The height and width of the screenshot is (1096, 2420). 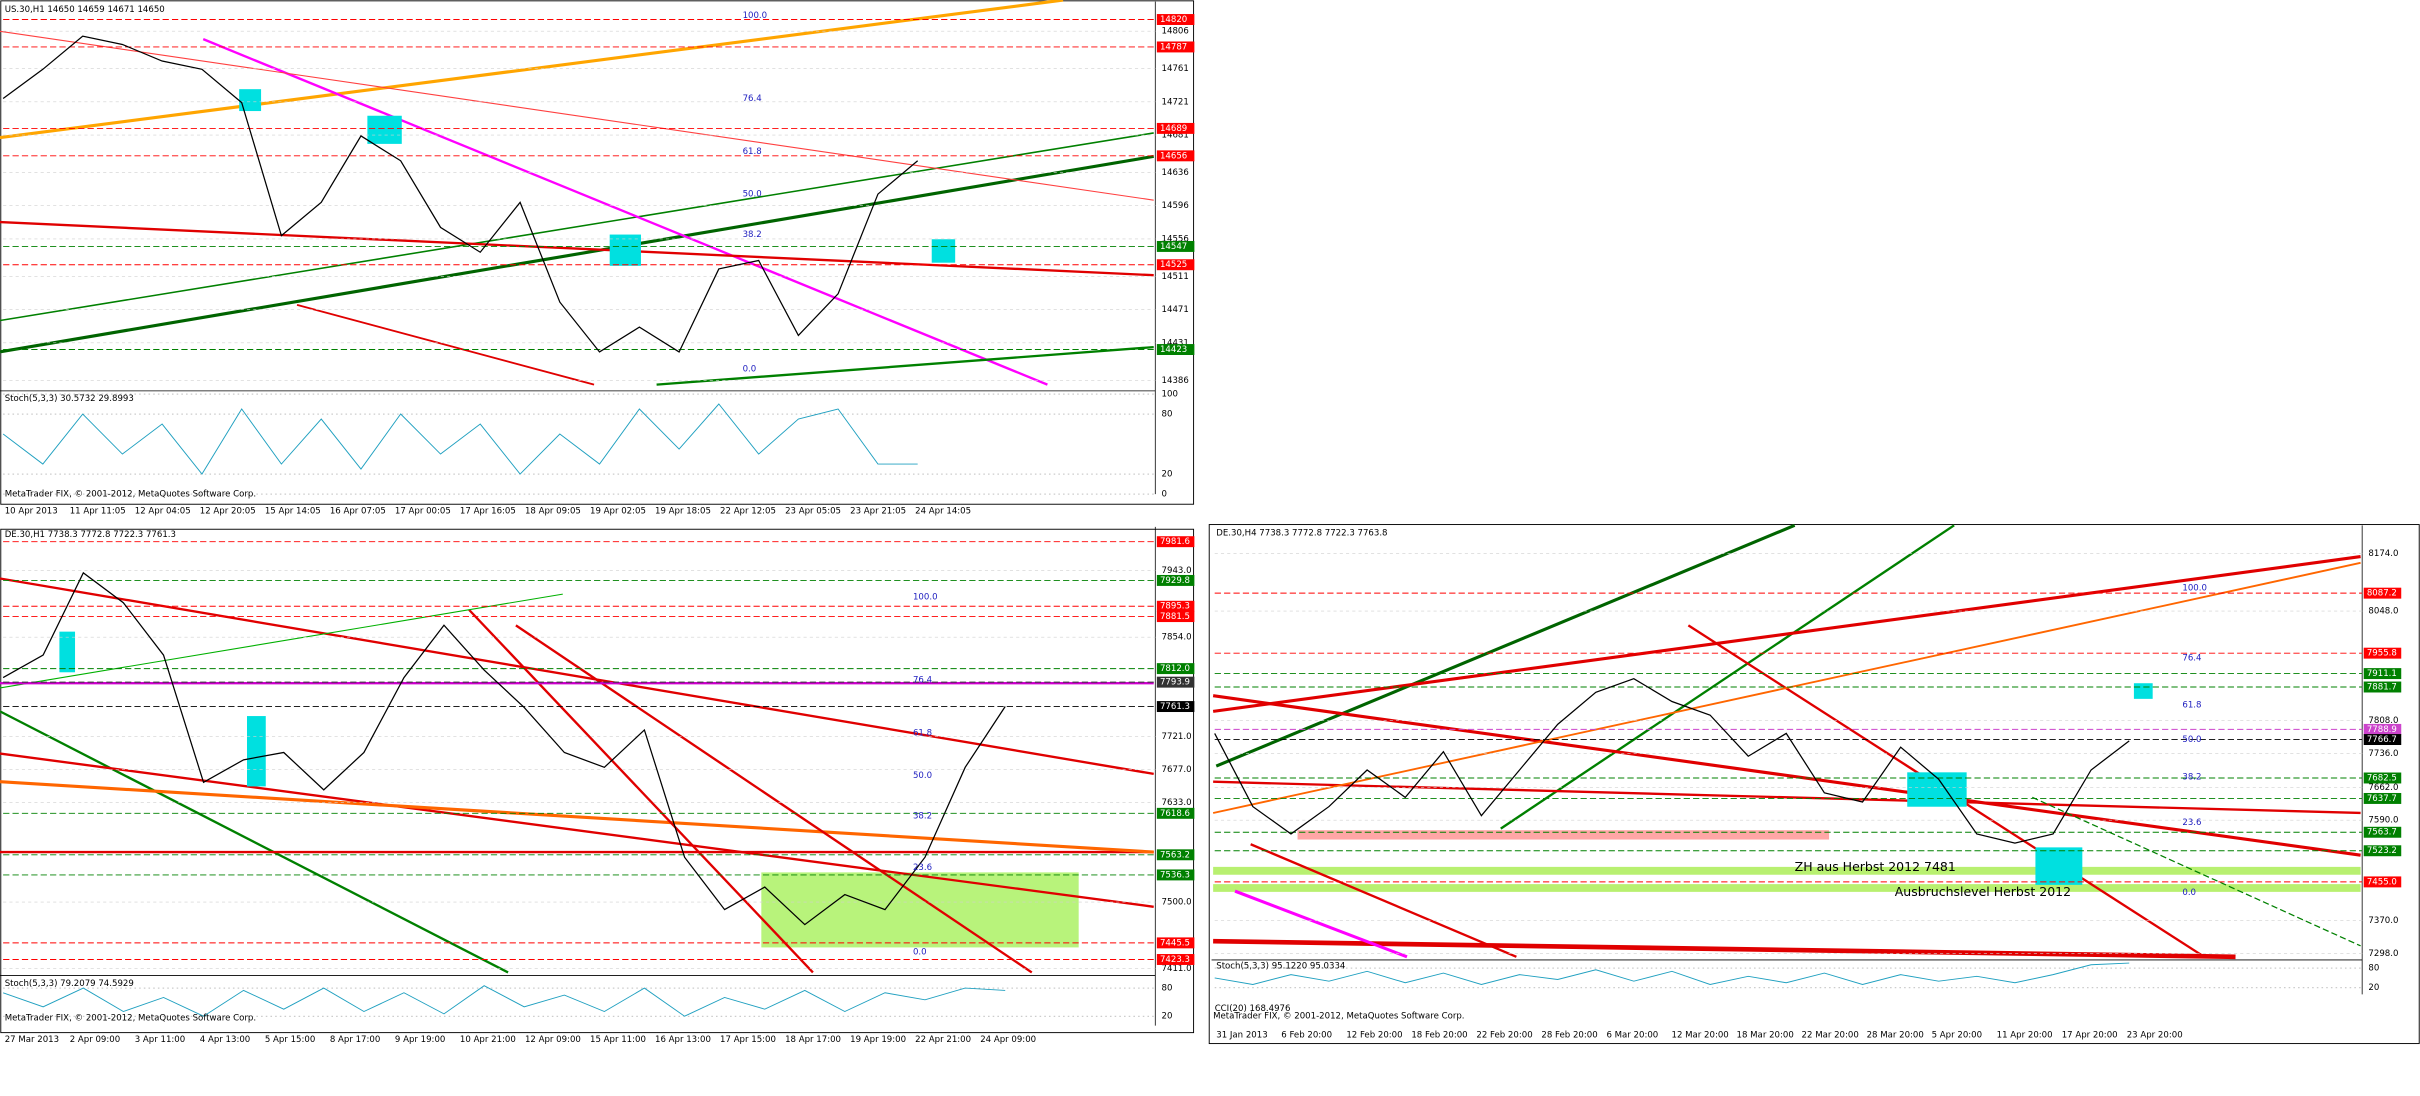 I want to click on time-label: 23 Apr 21:05, so click(x=878, y=512).